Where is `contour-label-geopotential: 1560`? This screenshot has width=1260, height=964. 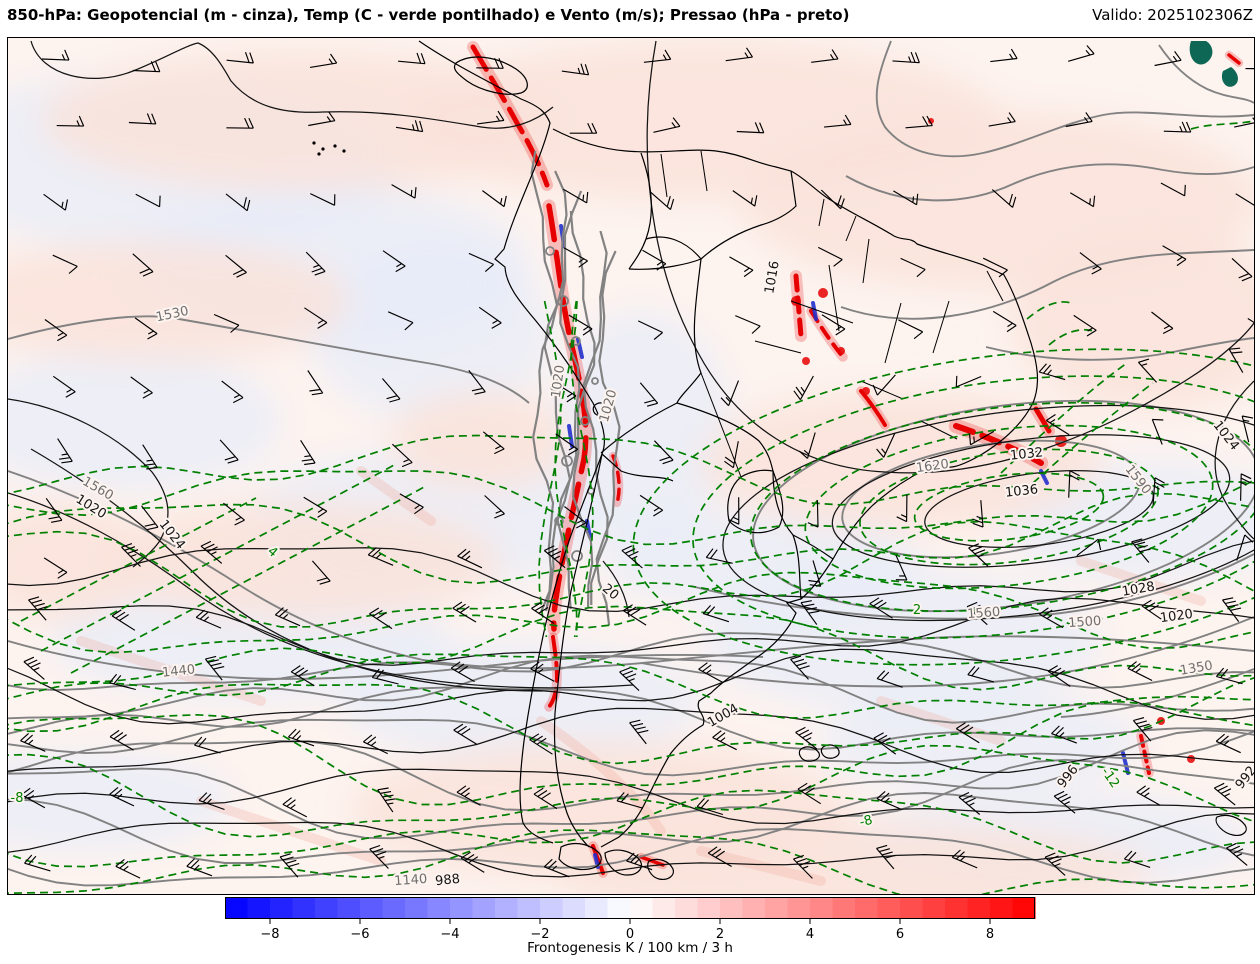 contour-label-geopotential: 1560 is located at coordinates (984, 613).